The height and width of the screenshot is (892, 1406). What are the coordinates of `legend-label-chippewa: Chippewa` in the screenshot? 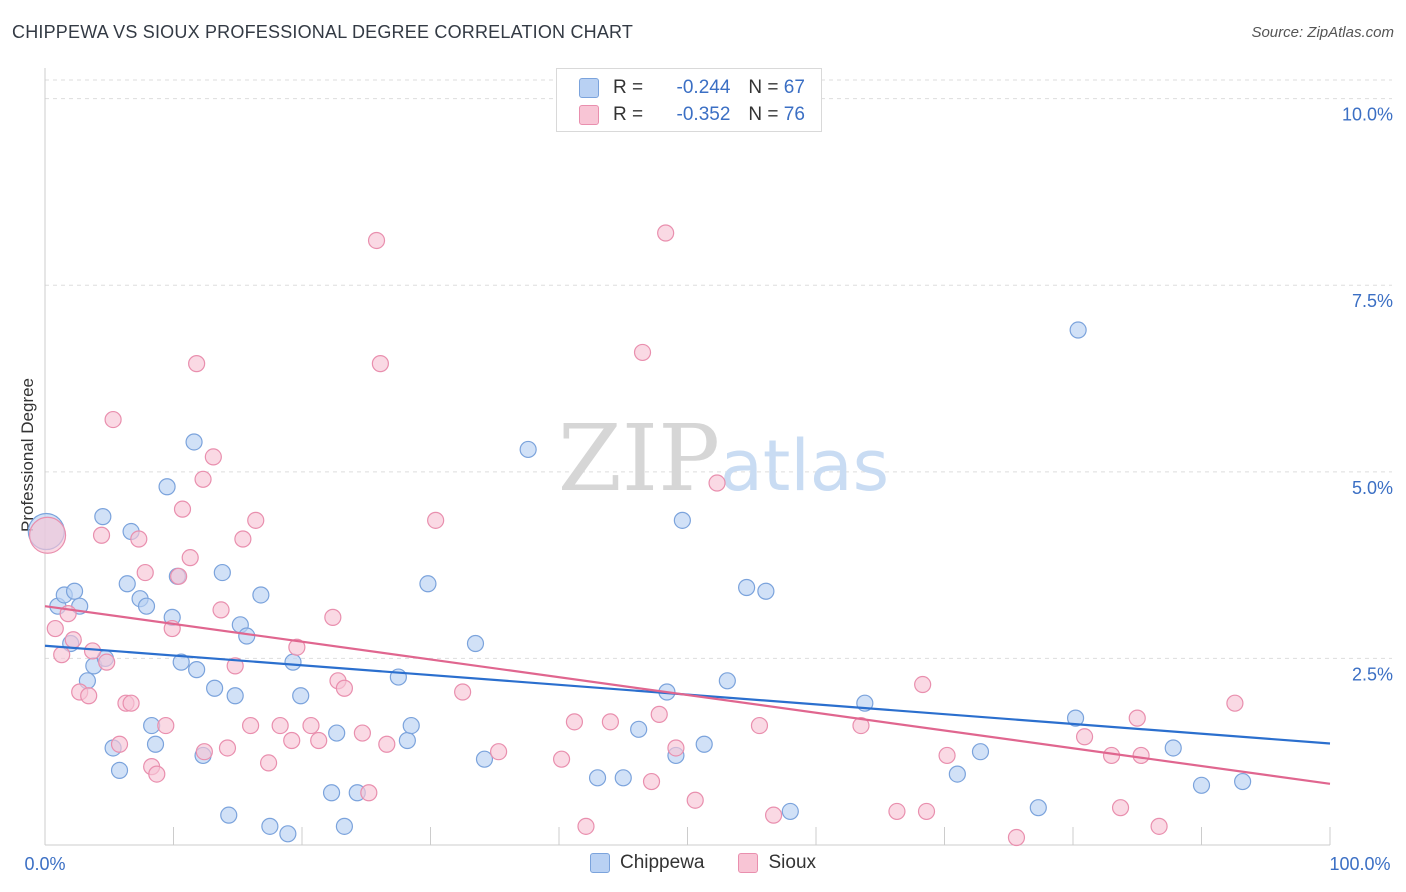 It's located at (662, 862).